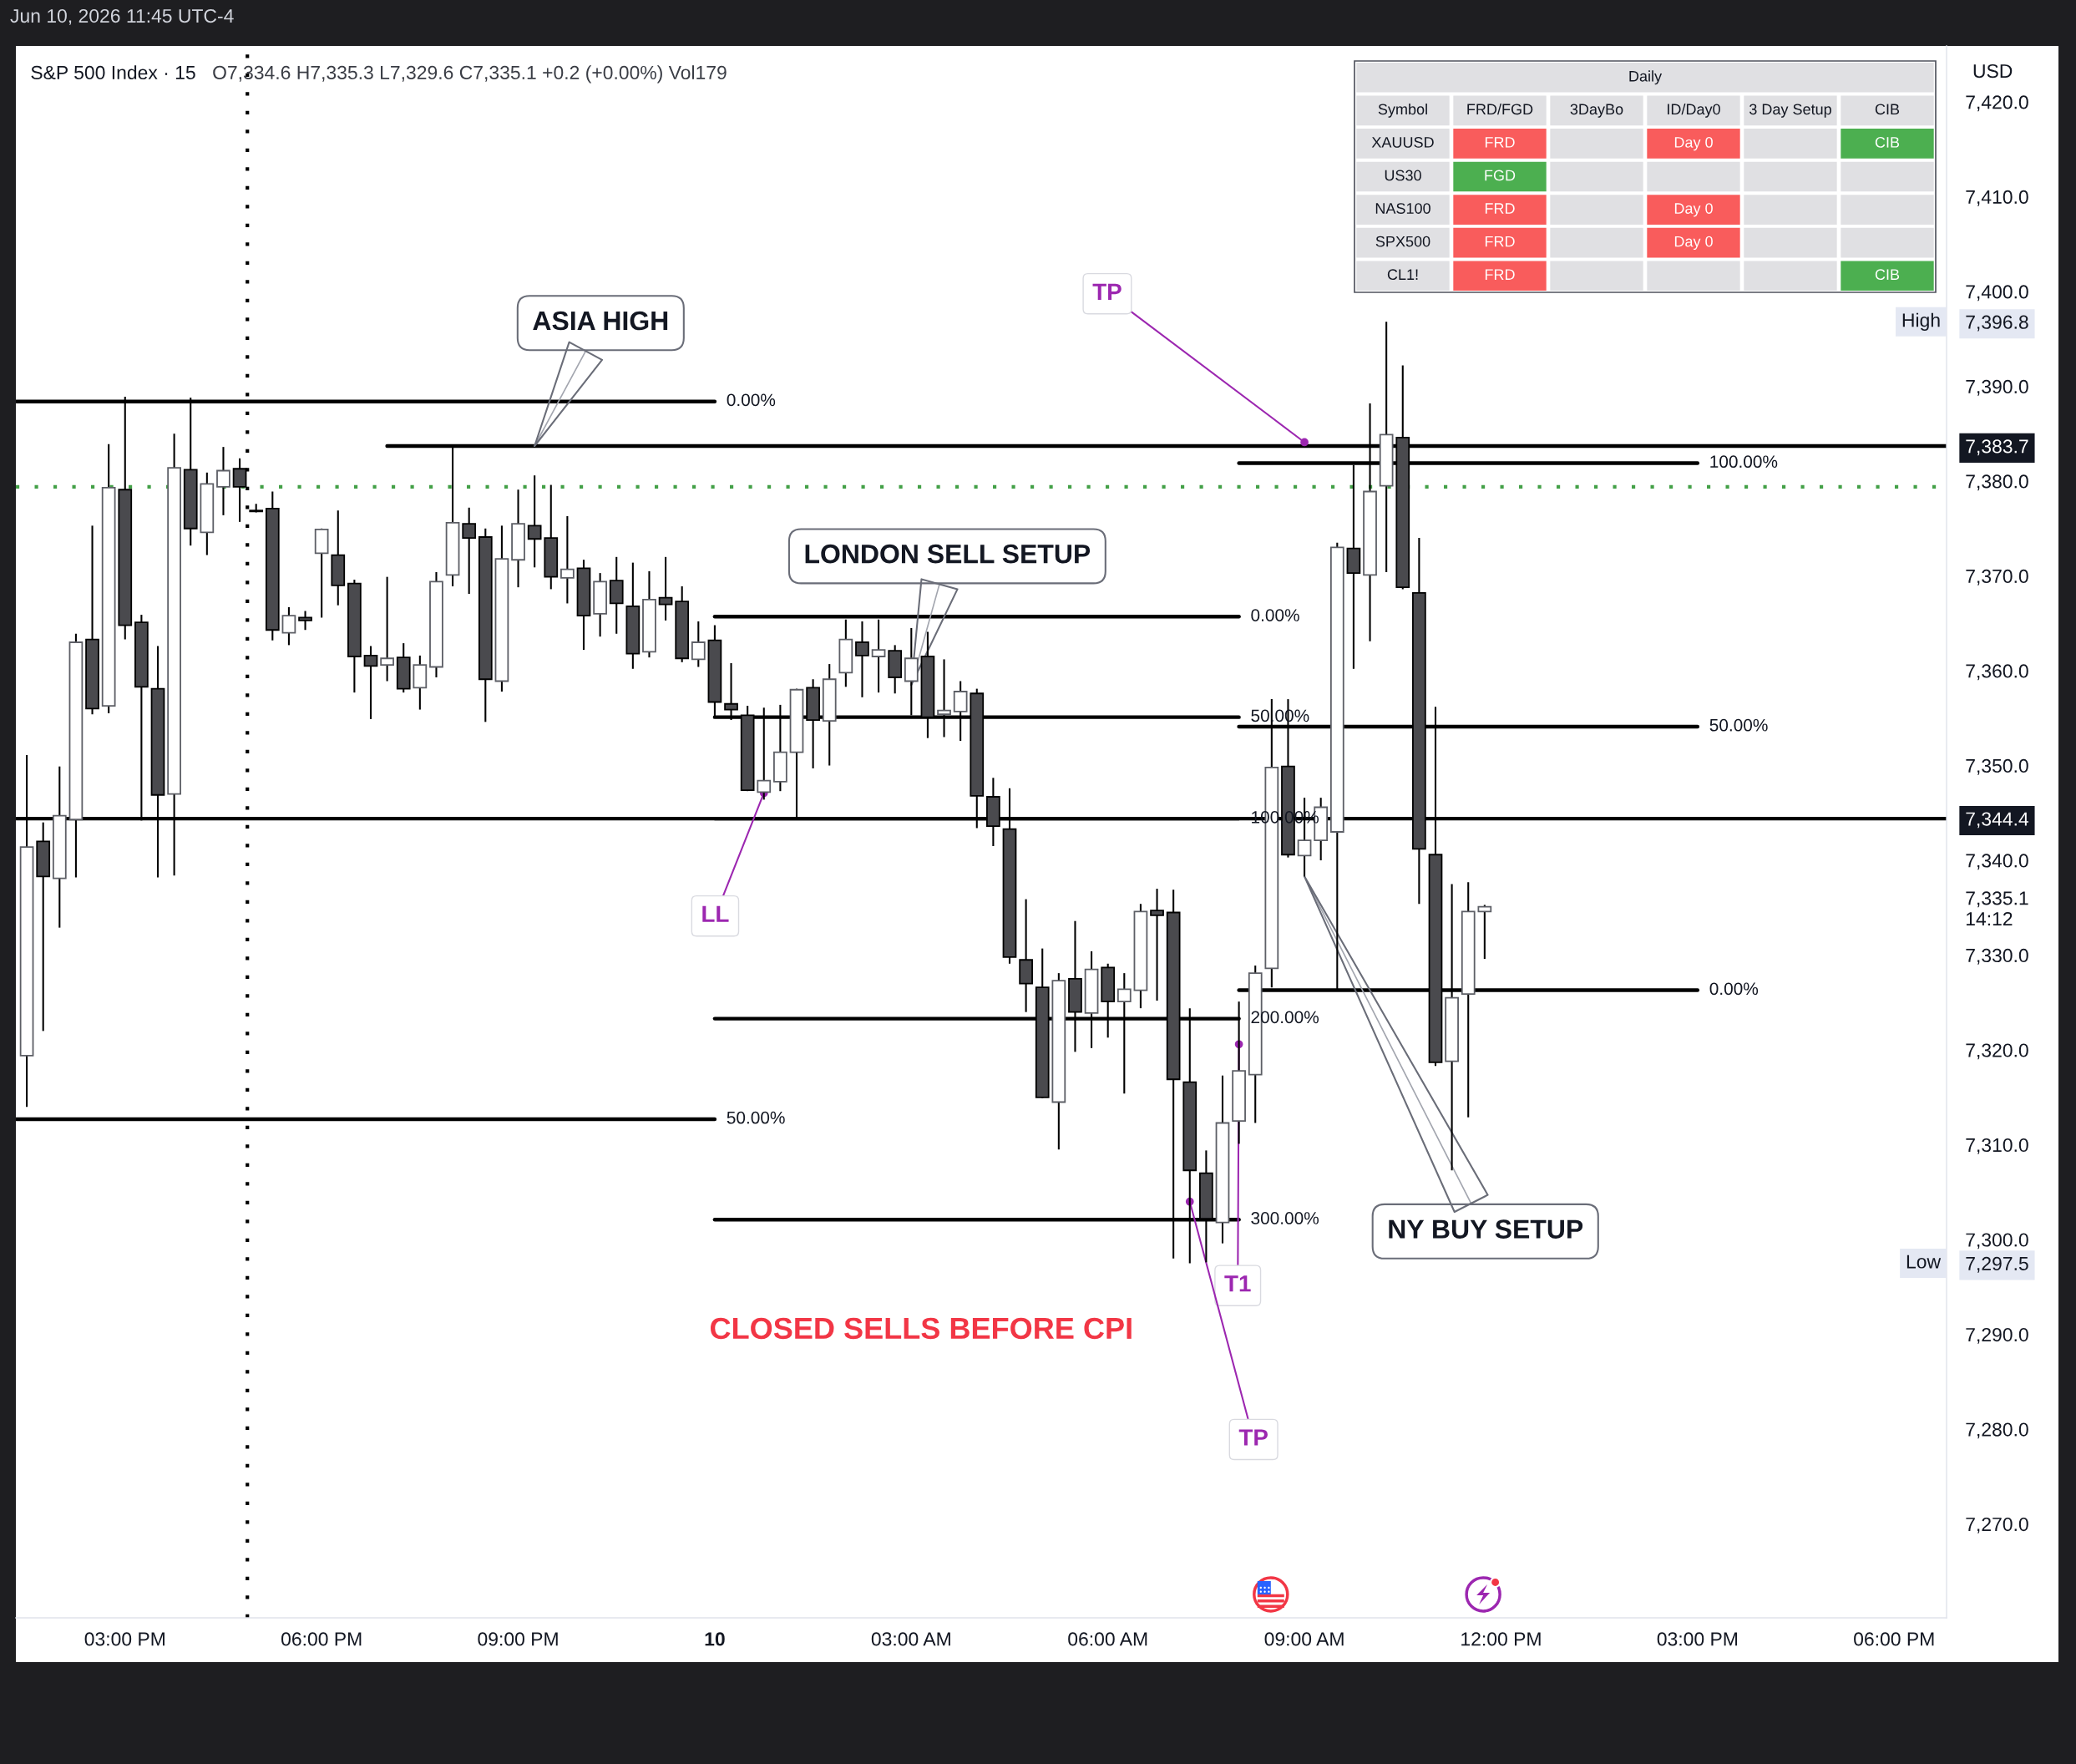 The image size is (2076, 1764). I want to click on y-tick-label: 7,290.0, so click(1997, 1335).